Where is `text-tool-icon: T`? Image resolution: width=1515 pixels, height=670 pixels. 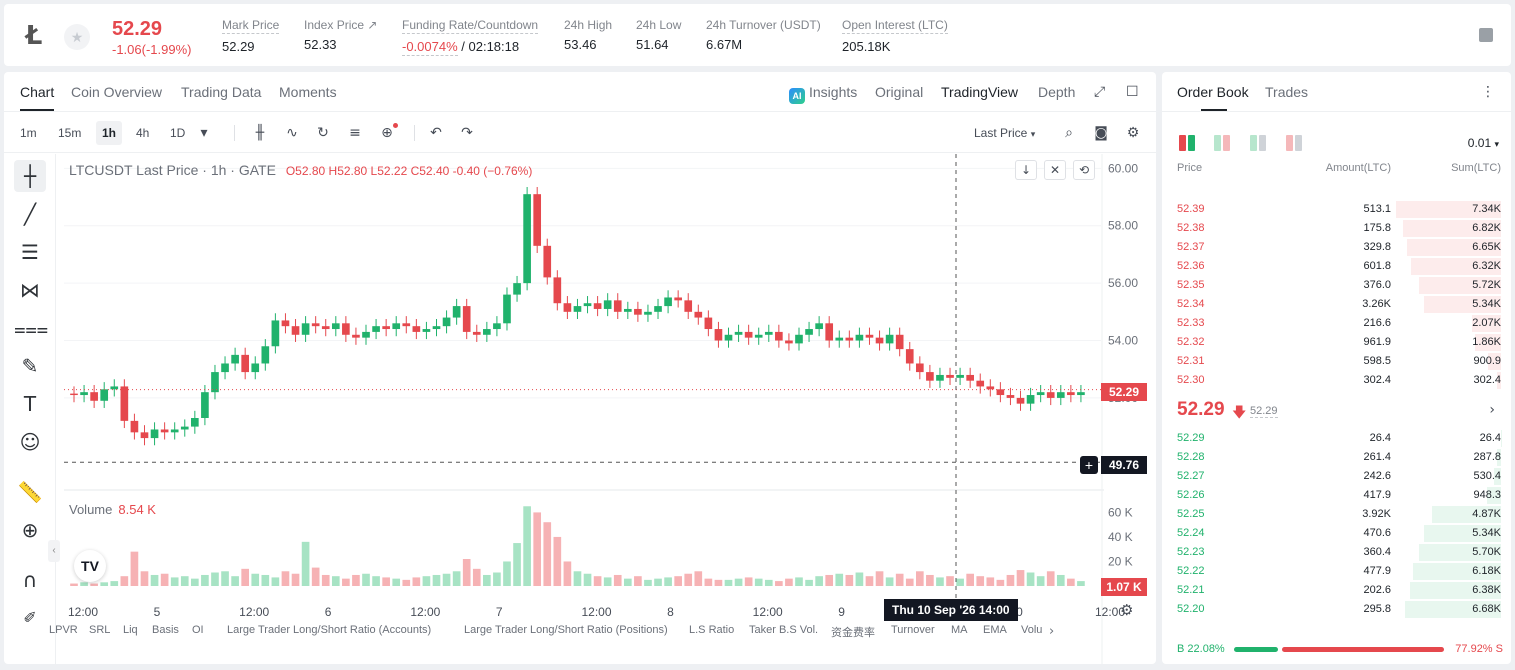
text-tool-icon: T is located at coordinates (30, 404).